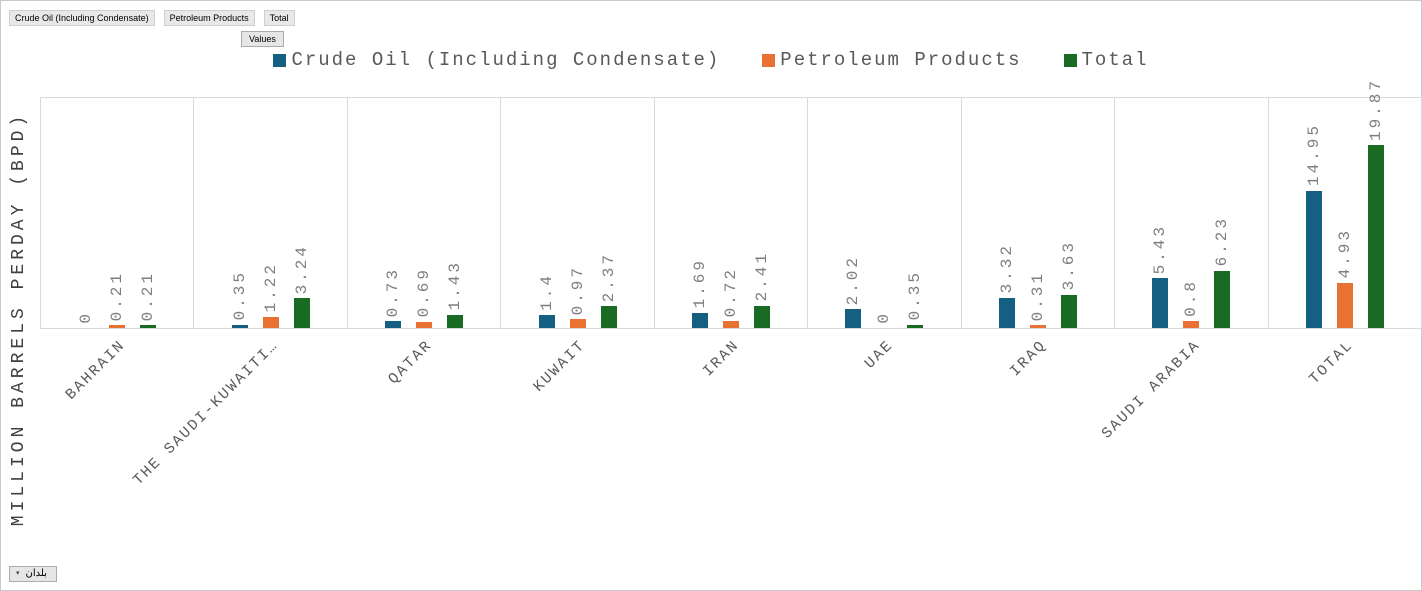 The image size is (1422, 591). I want to click on bar-cell: 6.23, so click(1222, 272).